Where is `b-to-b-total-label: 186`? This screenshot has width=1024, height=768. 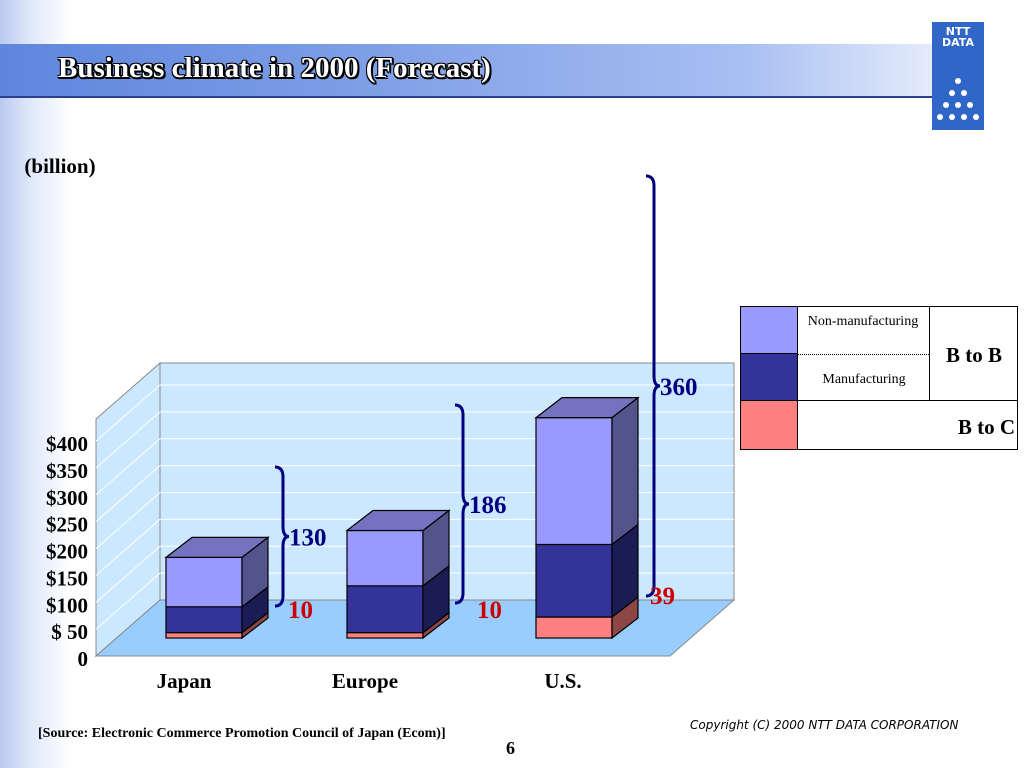 b-to-b-total-label: 186 is located at coordinates (488, 505).